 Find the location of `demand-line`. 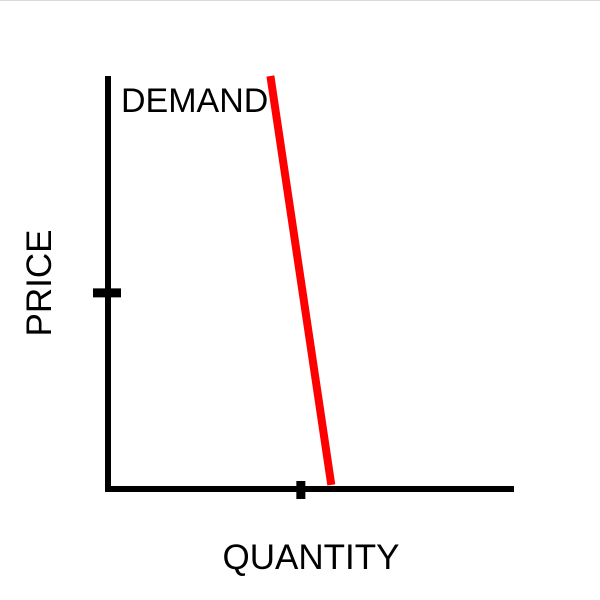

demand-line is located at coordinates (301, 280).